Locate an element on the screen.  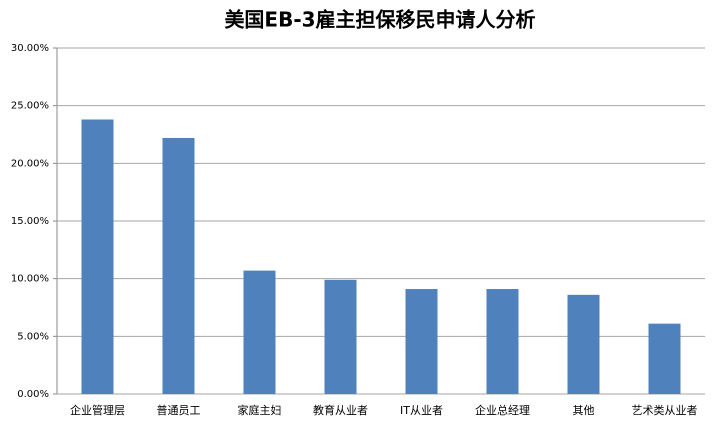
x-tick-label: 企业总经理 is located at coordinates (502, 410).